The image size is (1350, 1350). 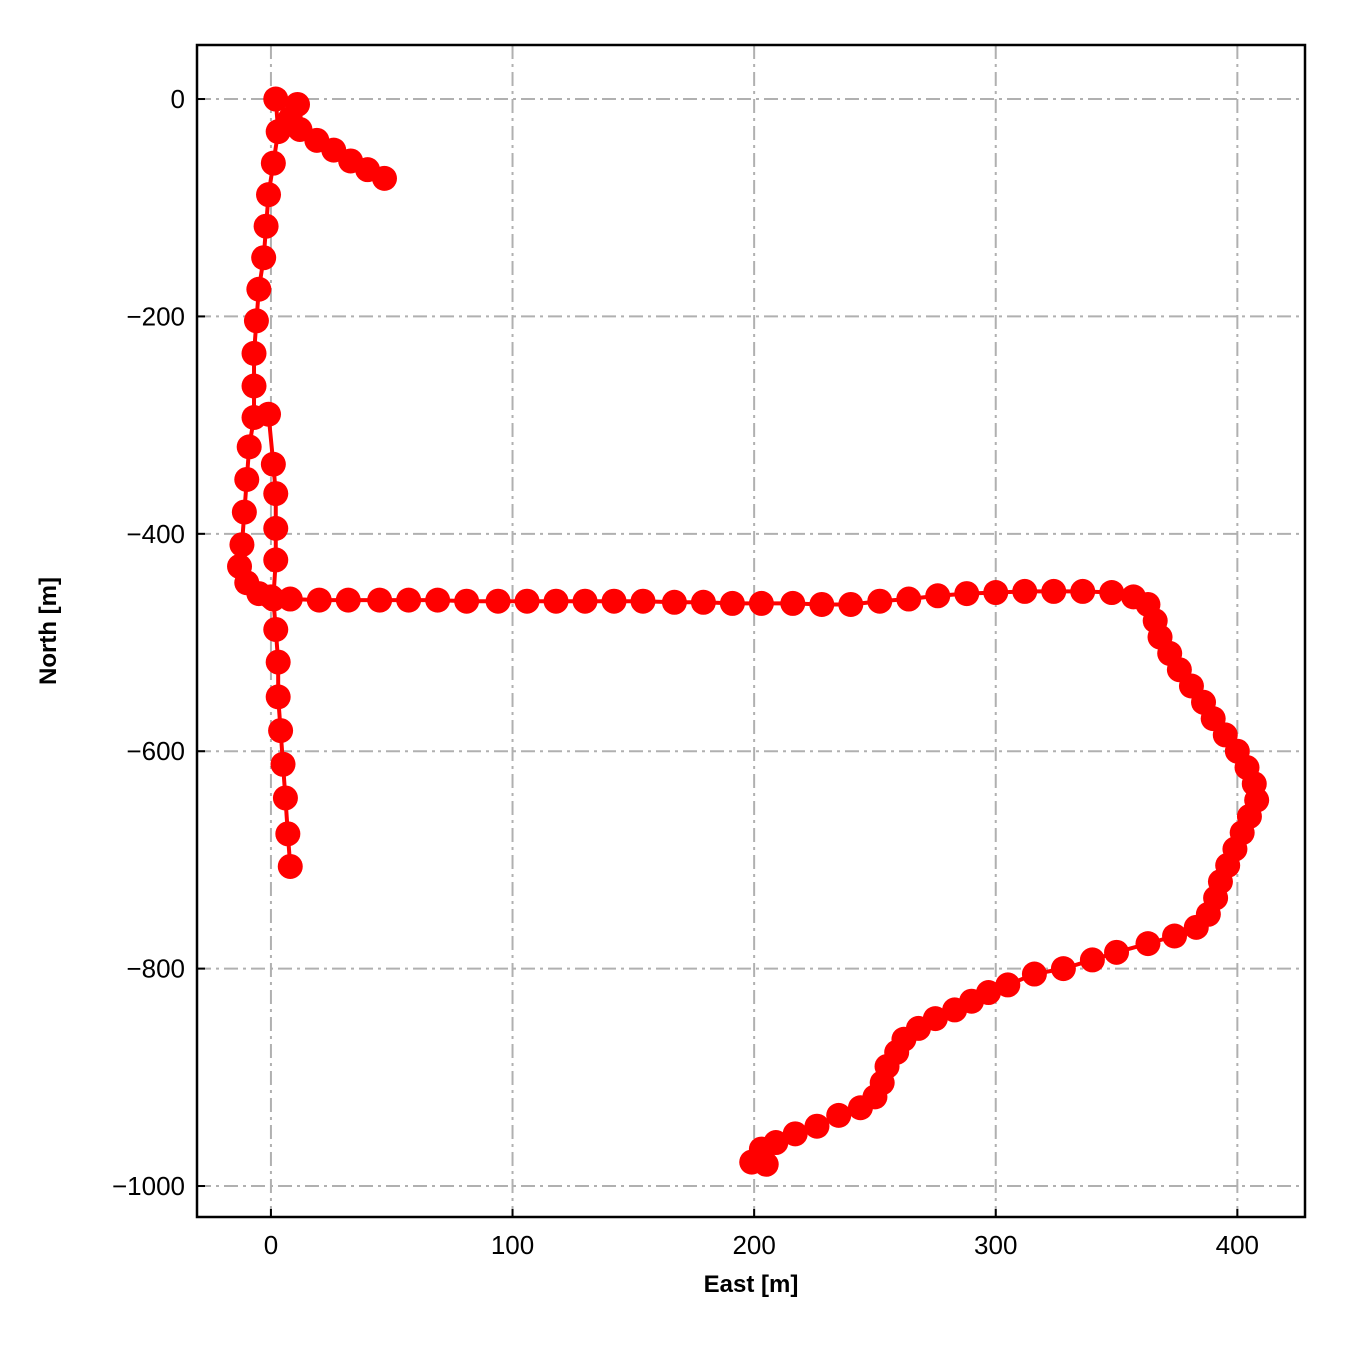 What do you see at coordinates (1237, 1245) in the screenshot?
I see `x-tick-label: 400` at bounding box center [1237, 1245].